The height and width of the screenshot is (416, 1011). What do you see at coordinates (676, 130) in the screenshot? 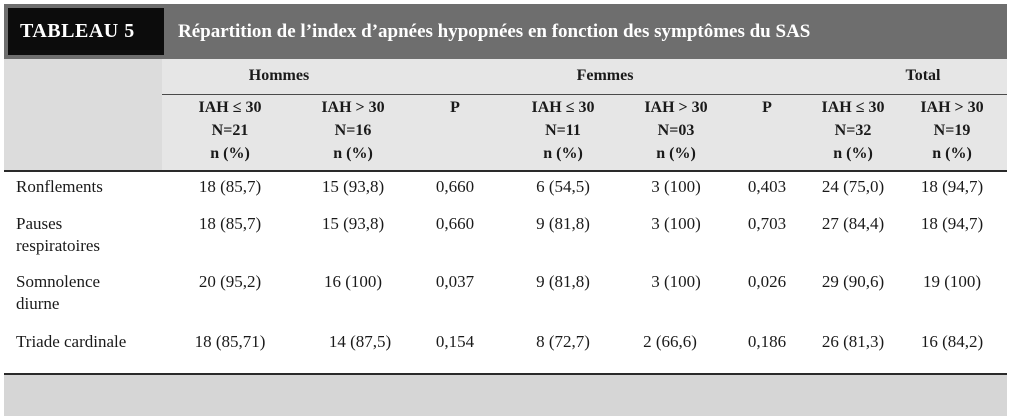
I see `column-header: IAH > 30 N=03 n (%)` at bounding box center [676, 130].